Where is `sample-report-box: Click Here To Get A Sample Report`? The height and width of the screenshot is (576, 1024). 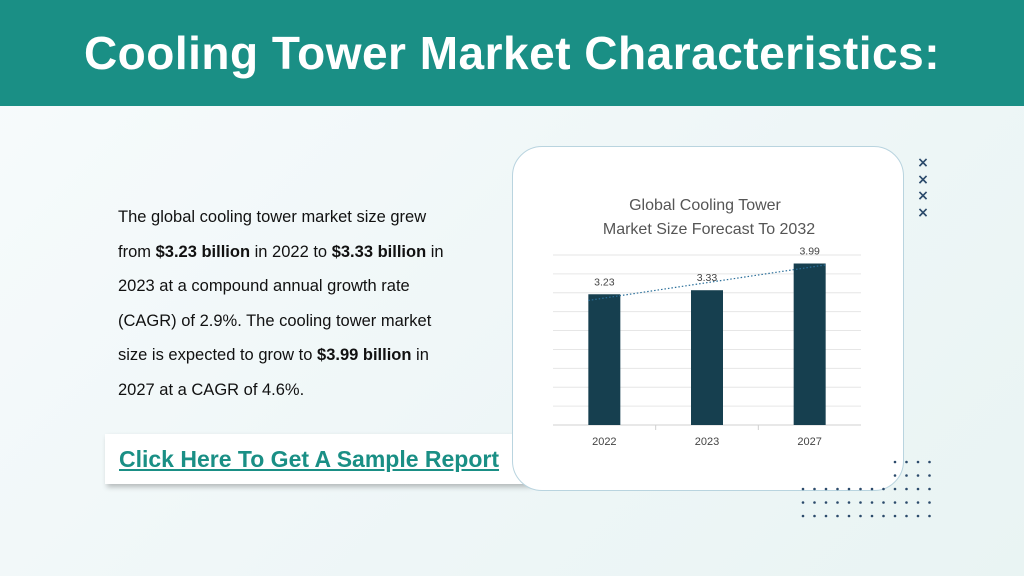
sample-report-box: Click Here To Get A Sample Report is located at coordinates (317, 459).